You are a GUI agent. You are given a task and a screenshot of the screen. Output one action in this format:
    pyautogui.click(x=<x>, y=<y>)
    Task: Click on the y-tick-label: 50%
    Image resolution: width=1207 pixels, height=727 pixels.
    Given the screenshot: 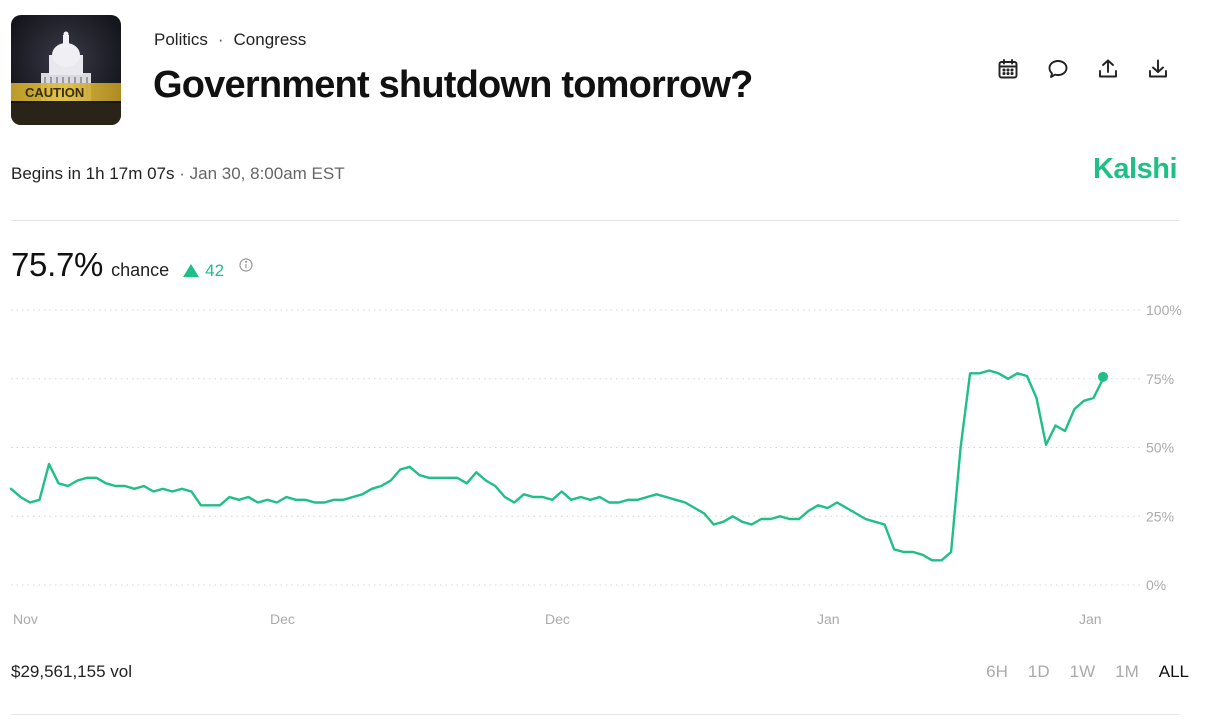 What is the action you would take?
    pyautogui.click(x=1160, y=448)
    